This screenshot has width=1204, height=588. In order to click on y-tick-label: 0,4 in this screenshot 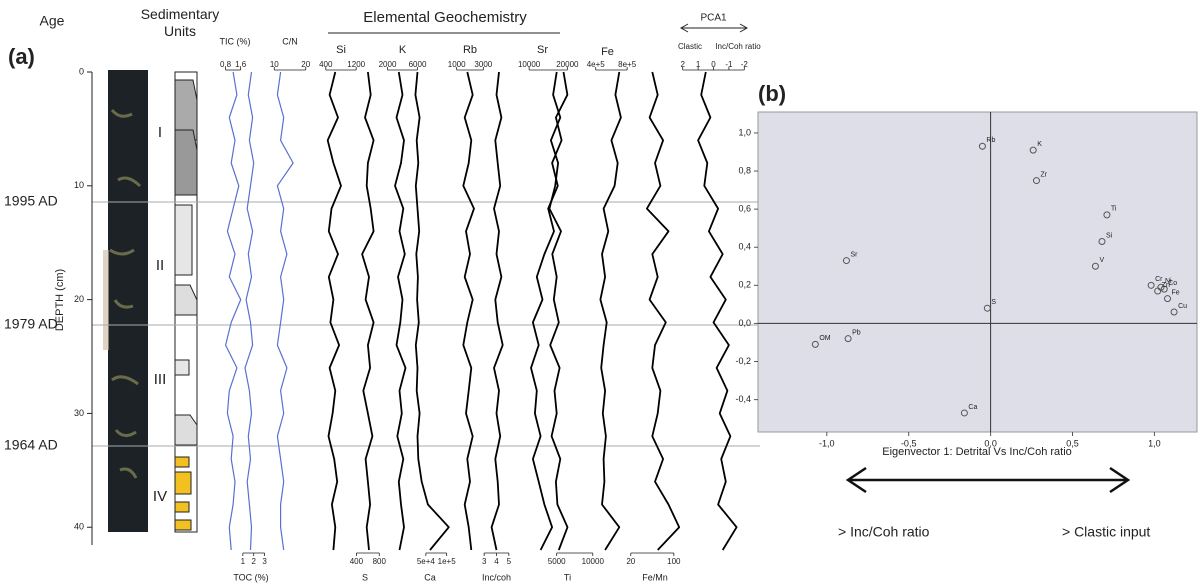, I will do `click(744, 247)`.